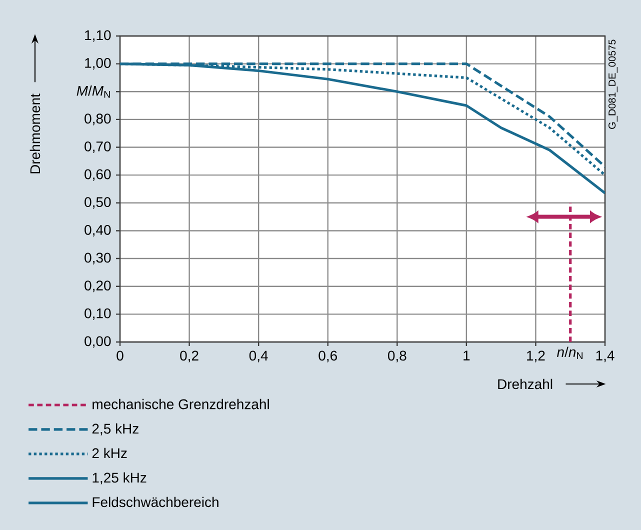 The image size is (641, 530). I want to click on x-tick-label: 0,4, so click(258, 356).